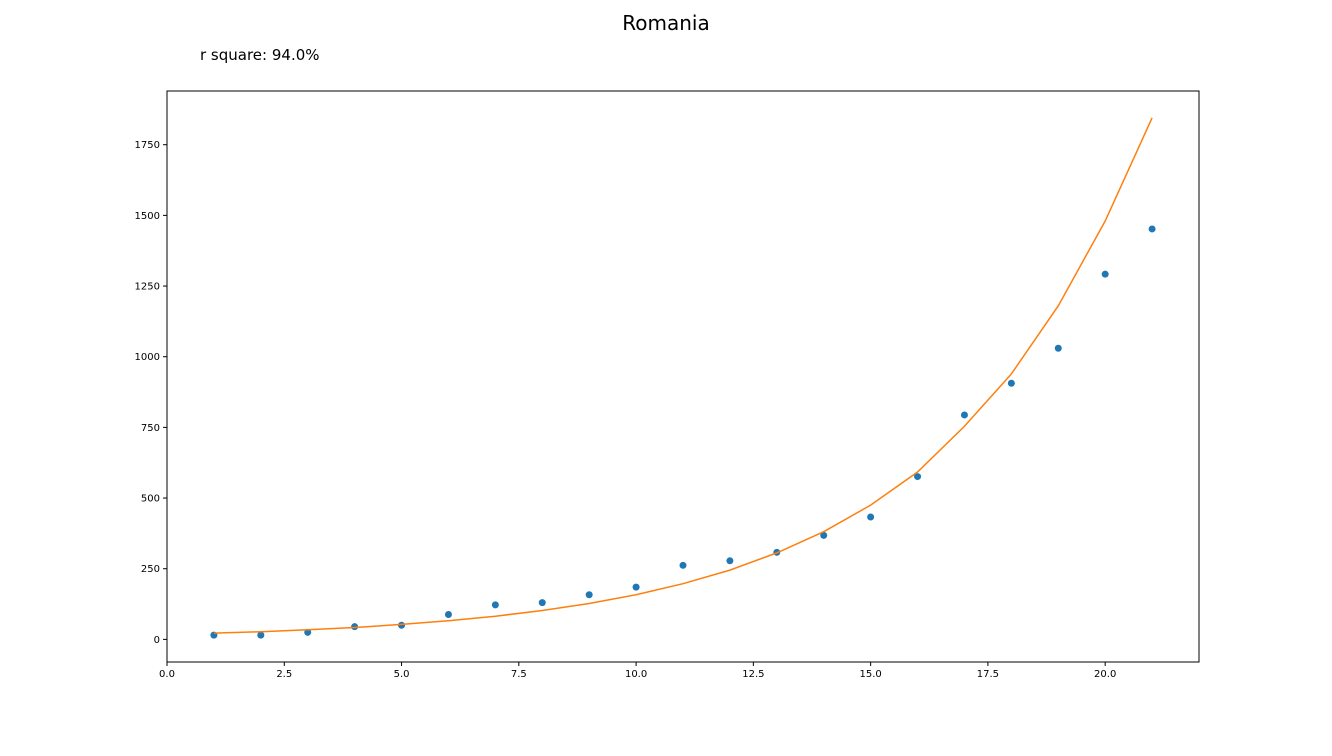 Image resolution: width=1332 pixels, height=756 pixels. I want to click on x-tick-label: 17.5, so click(988, 674).